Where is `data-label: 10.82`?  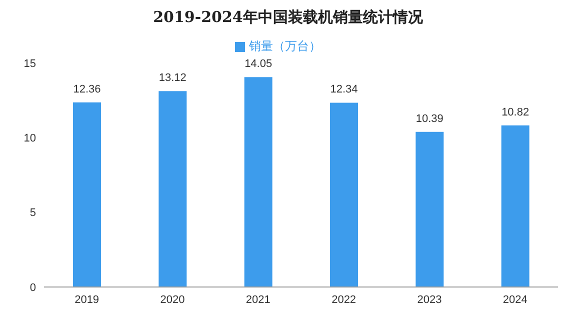 data-label: 10.82 is located at coordinates (516, 112).